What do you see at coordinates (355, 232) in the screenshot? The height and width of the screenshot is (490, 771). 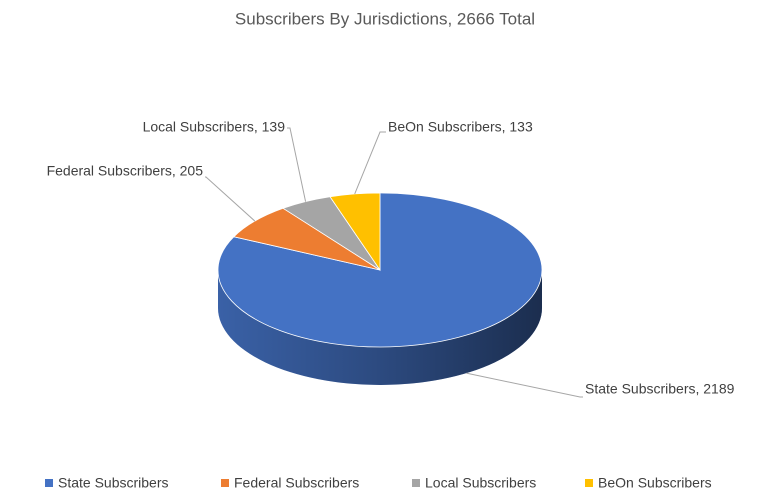 I see `slice` at bounding box center [355, 232].